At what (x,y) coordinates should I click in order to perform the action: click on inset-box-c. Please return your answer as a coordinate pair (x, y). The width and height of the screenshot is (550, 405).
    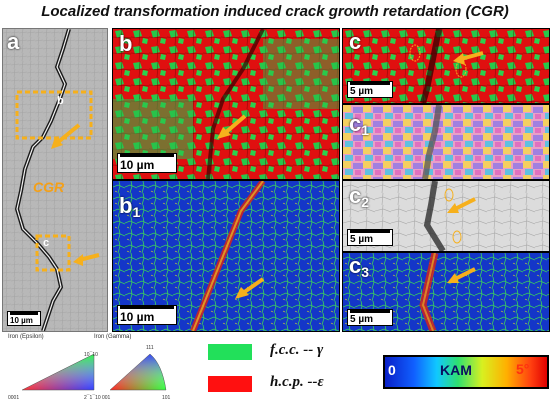
    Looking at the image, I should click on (53, 253).